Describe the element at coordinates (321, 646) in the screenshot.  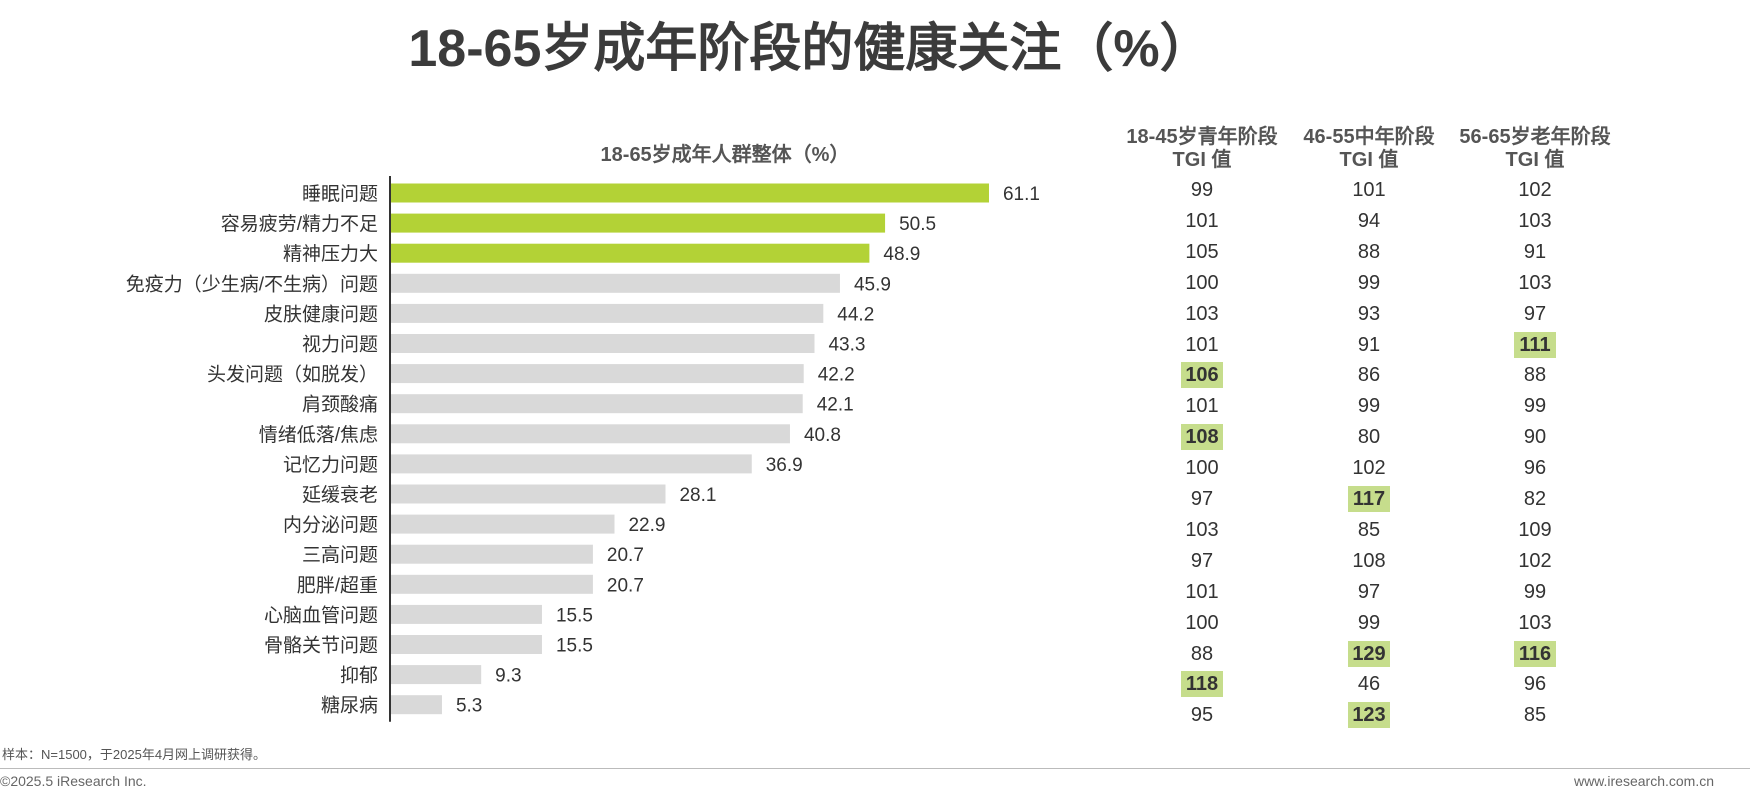
I see `category-label: 骨骼关节问题` at that location.